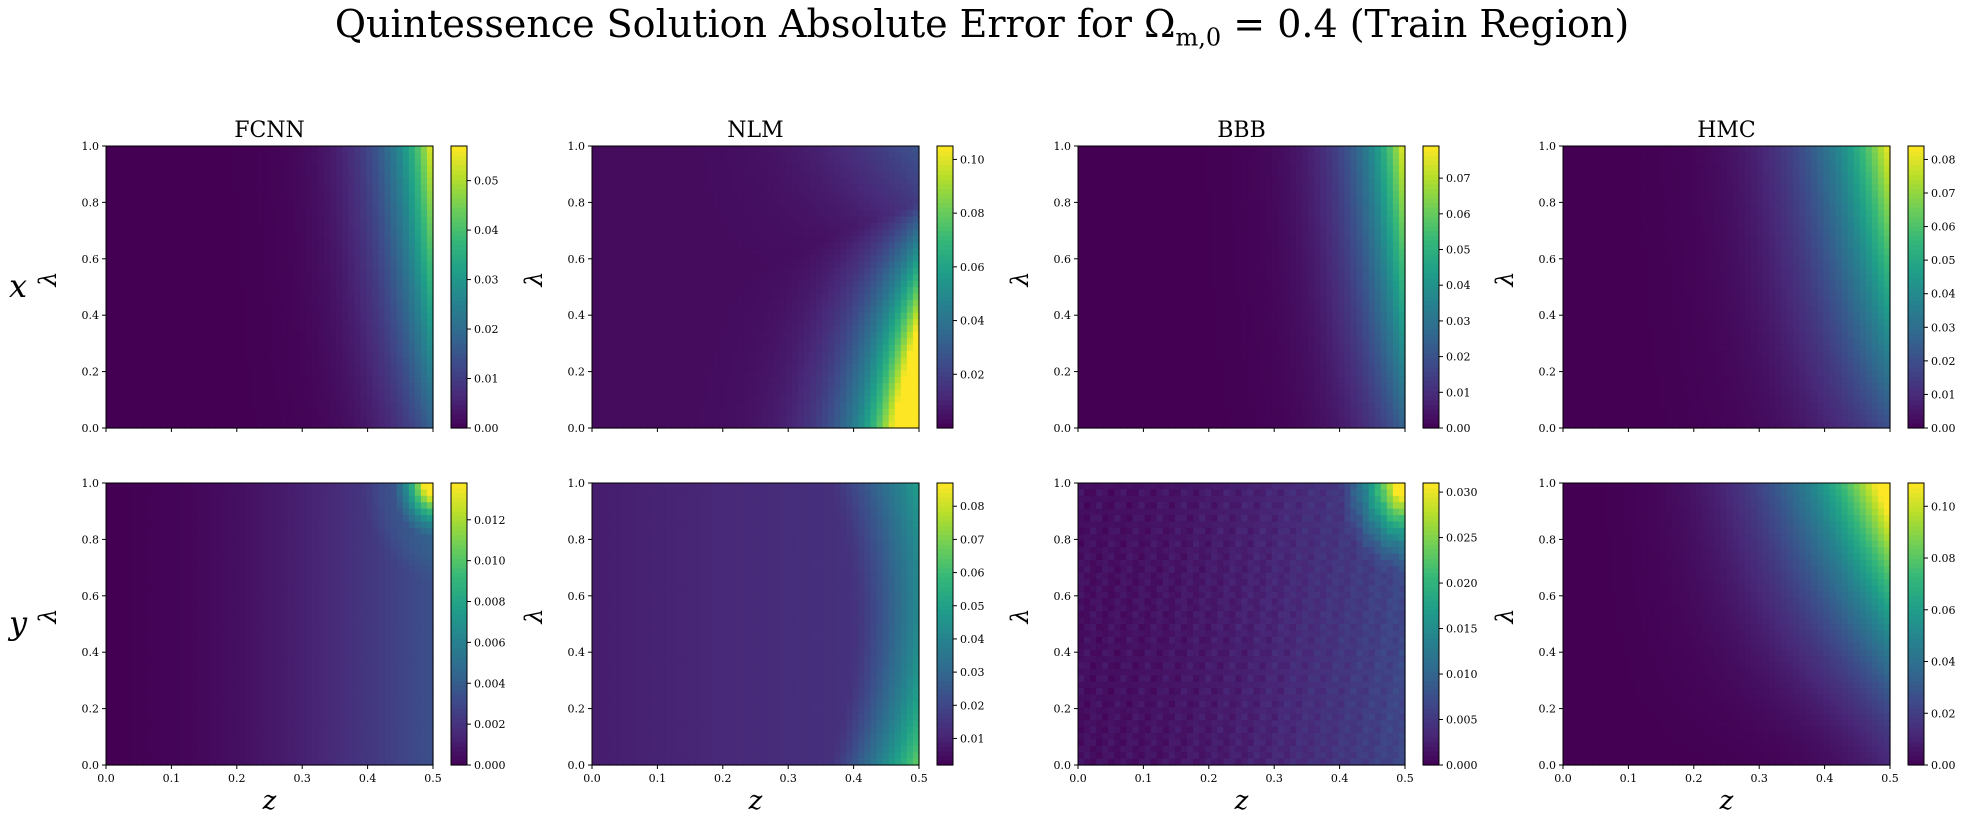 The height and width of the screenshot is (824, 1964). I want to click on subplot-title: NLM, so click(755, 130).